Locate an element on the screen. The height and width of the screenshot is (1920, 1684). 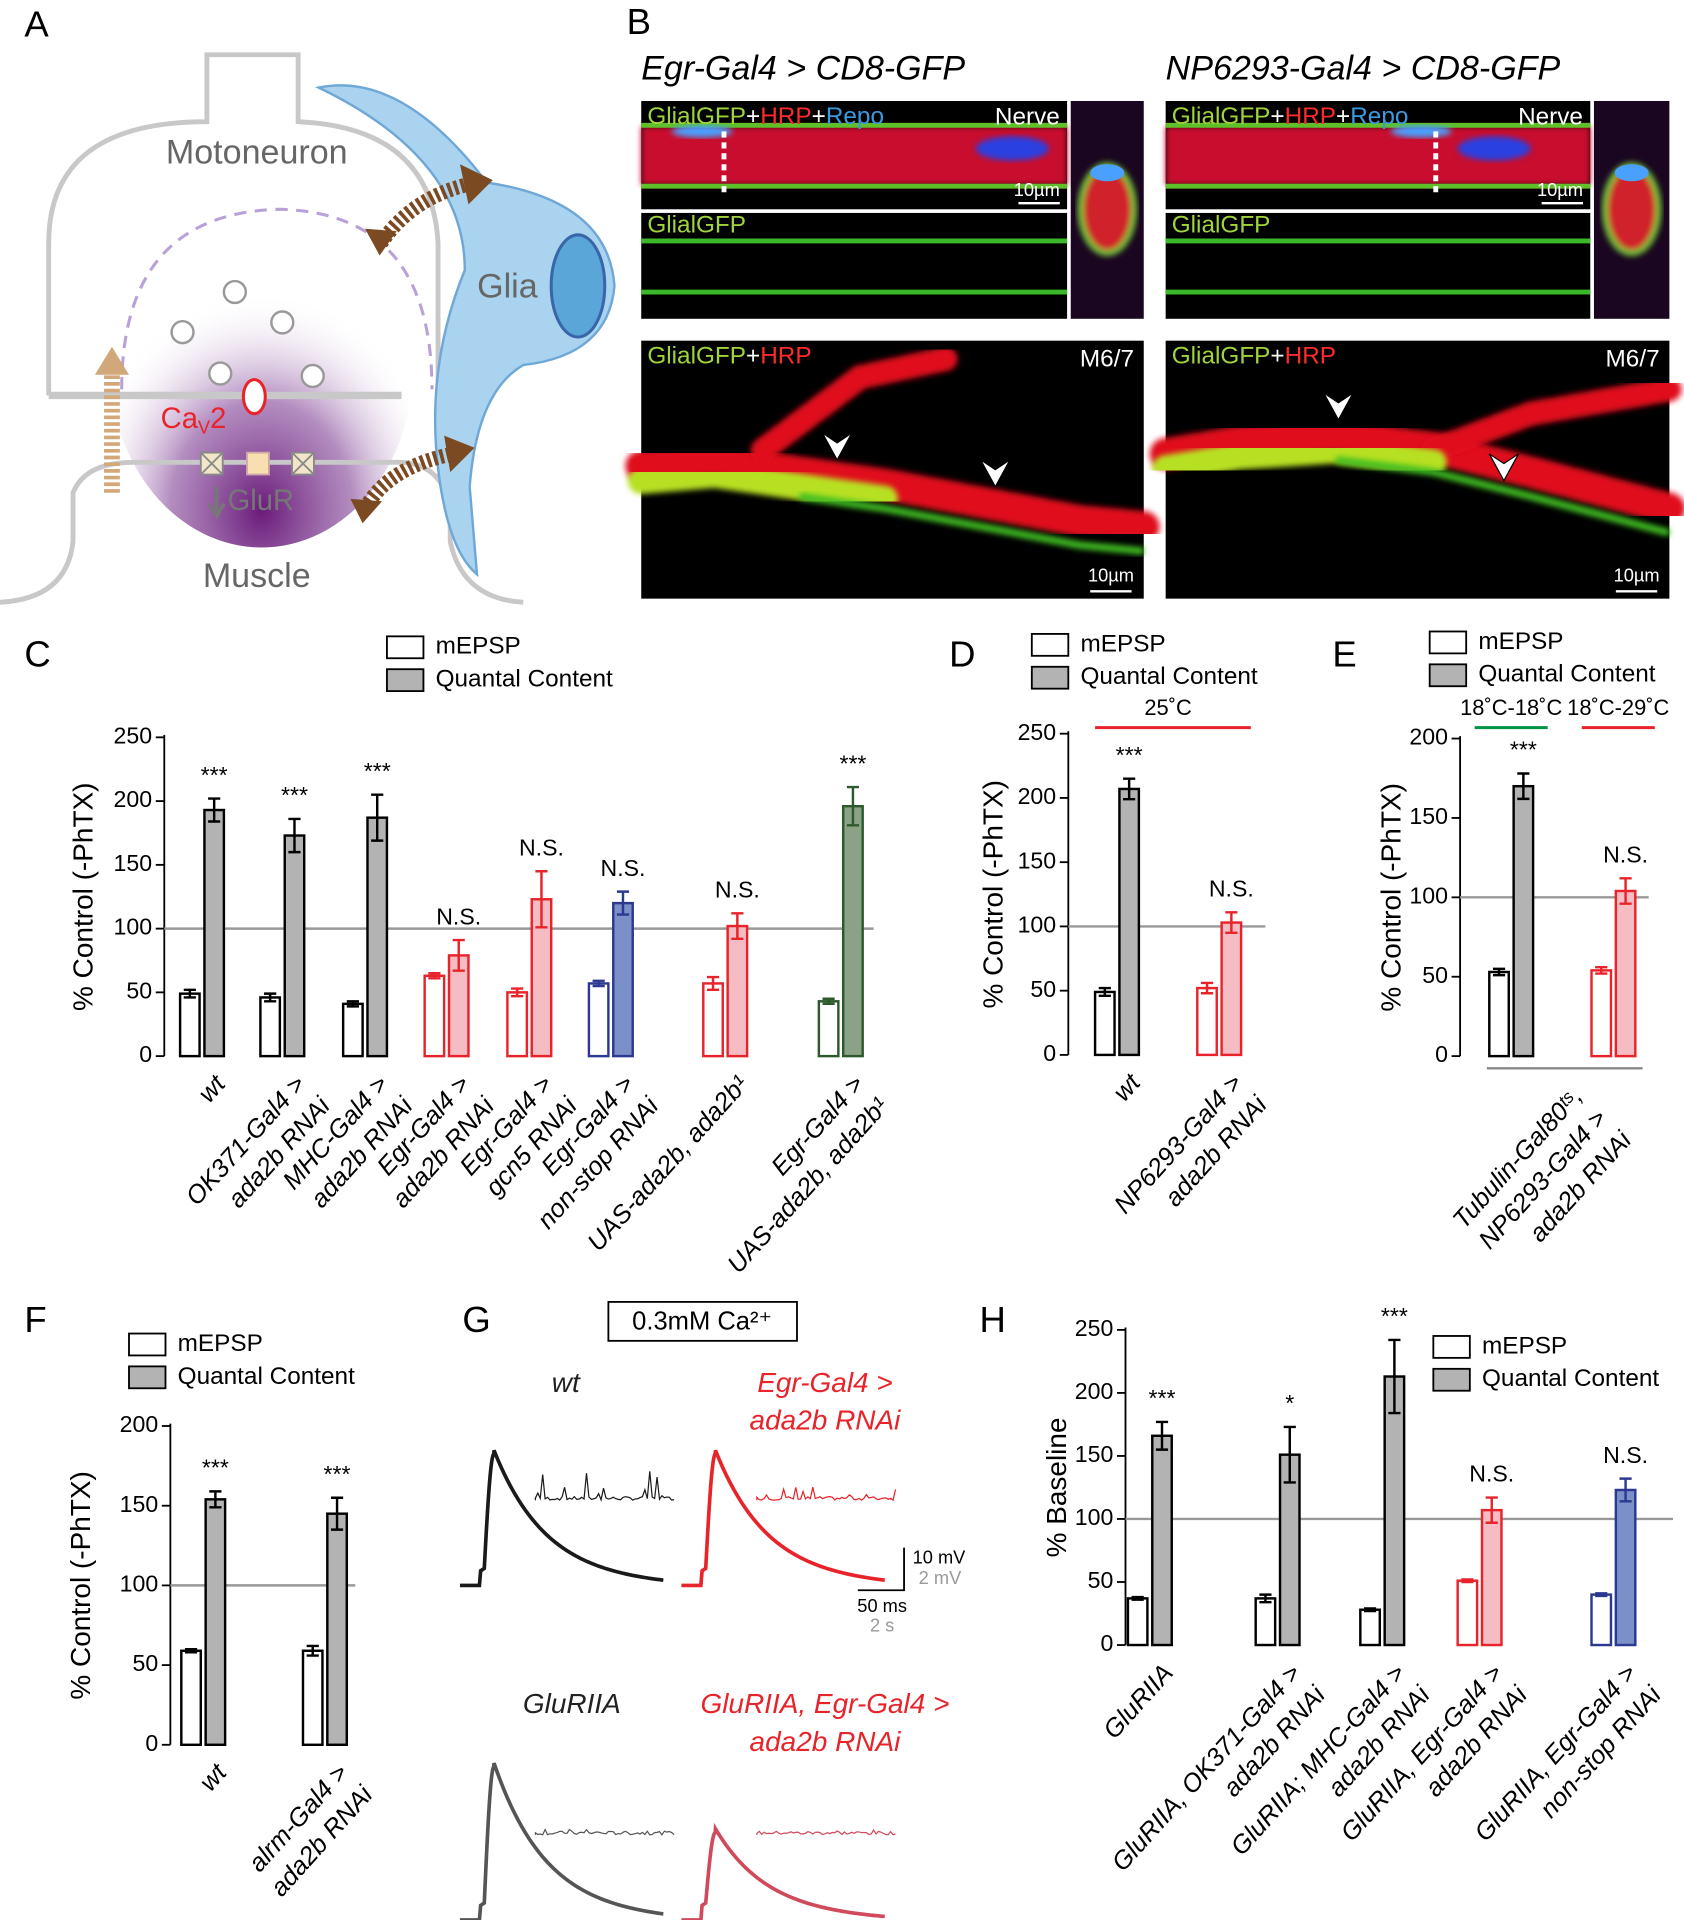
arrow-heads is located at coordinates (429, 210).